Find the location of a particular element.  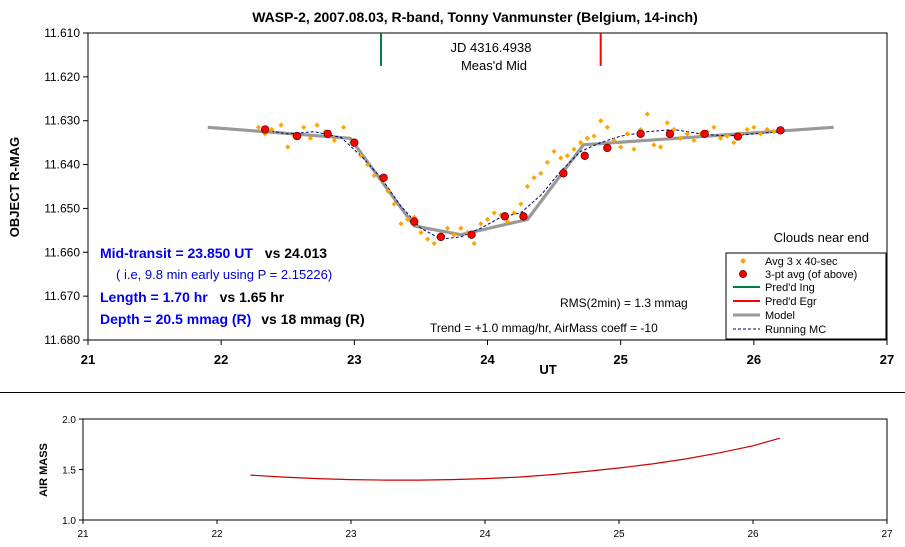

airmass-x-tick-label: 25 is located at coordinates (619, 534).